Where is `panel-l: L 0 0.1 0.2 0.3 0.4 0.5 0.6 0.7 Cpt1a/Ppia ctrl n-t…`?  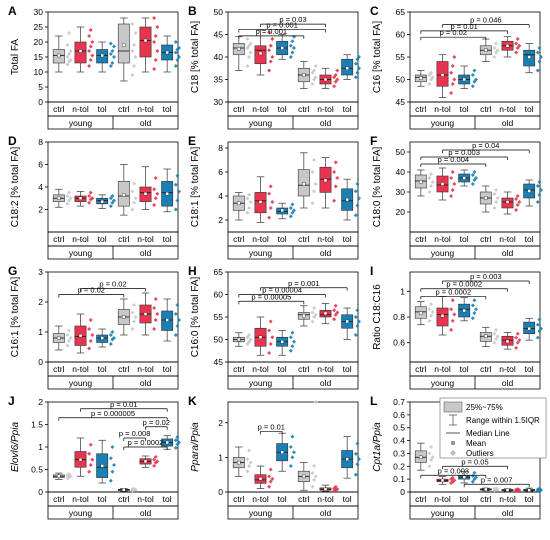
panel-l: L 0 0.1 0.2 0.3 0.4 0.5 0.6 0.7 Cpt1a/Ppia ctrl n-t… is located at coordinates (456, 457).